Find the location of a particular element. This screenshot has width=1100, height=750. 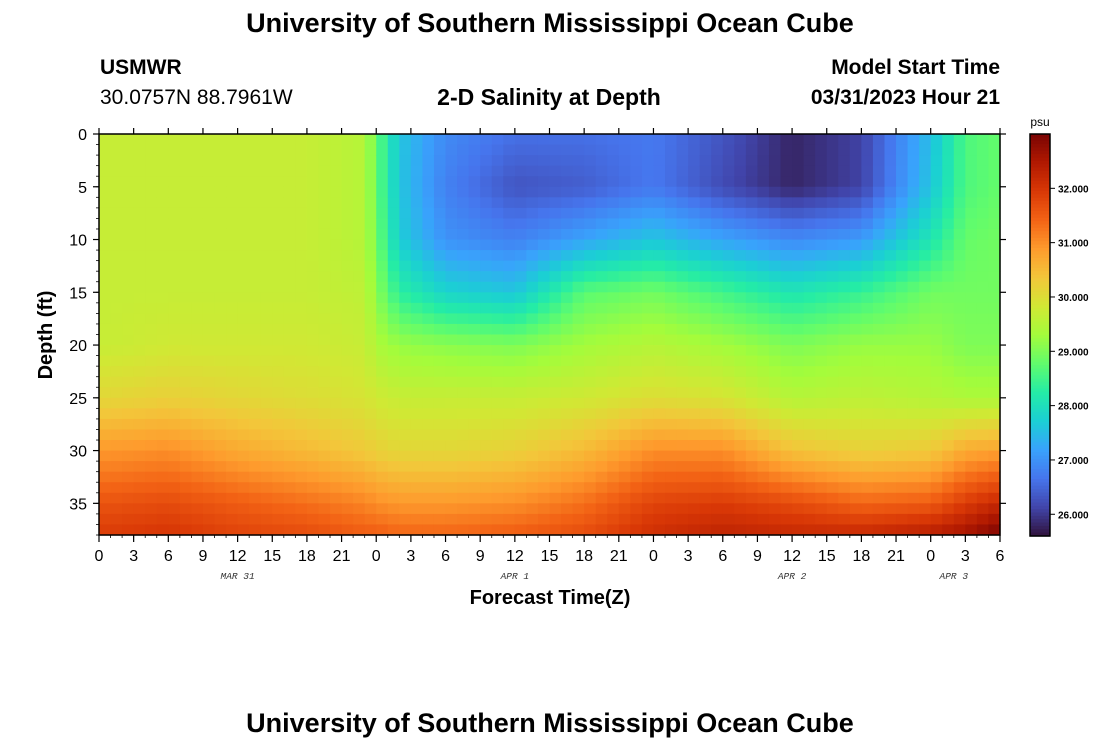

y-tick-label: 5 is located at coordinates (82, 188).